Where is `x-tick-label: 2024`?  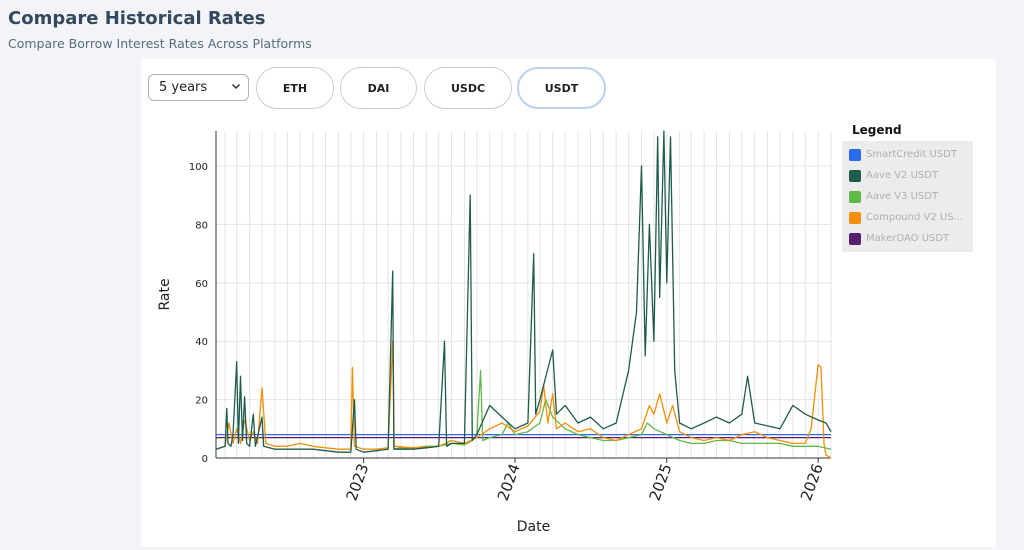 x-tick-label: 2024 is located at coordinates (509, 482).